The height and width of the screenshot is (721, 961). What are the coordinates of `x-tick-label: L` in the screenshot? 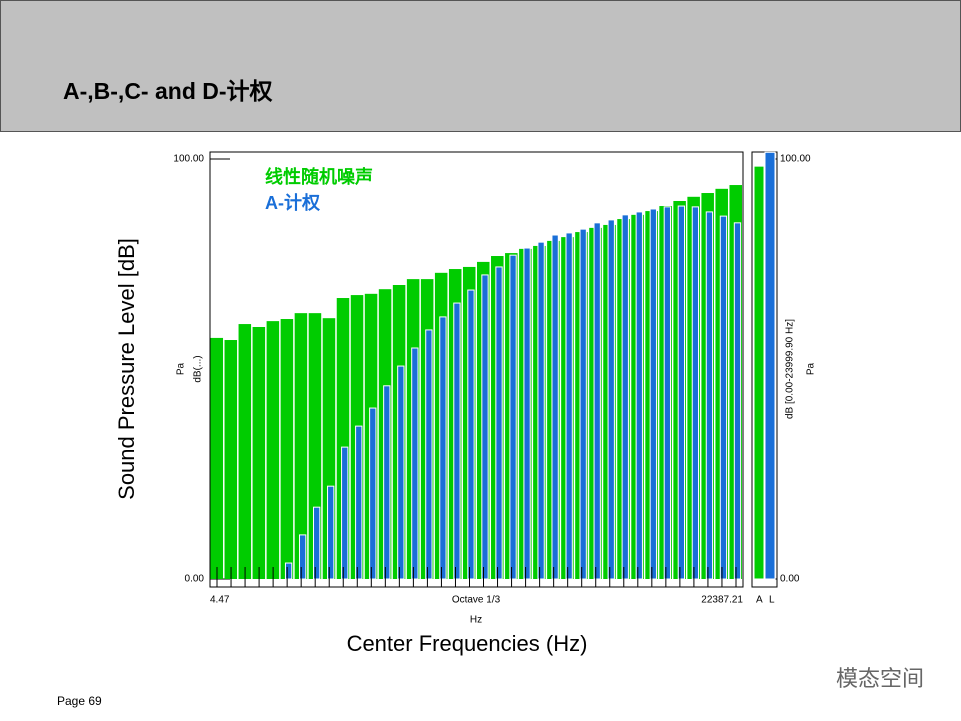 It's located at (772, 600).